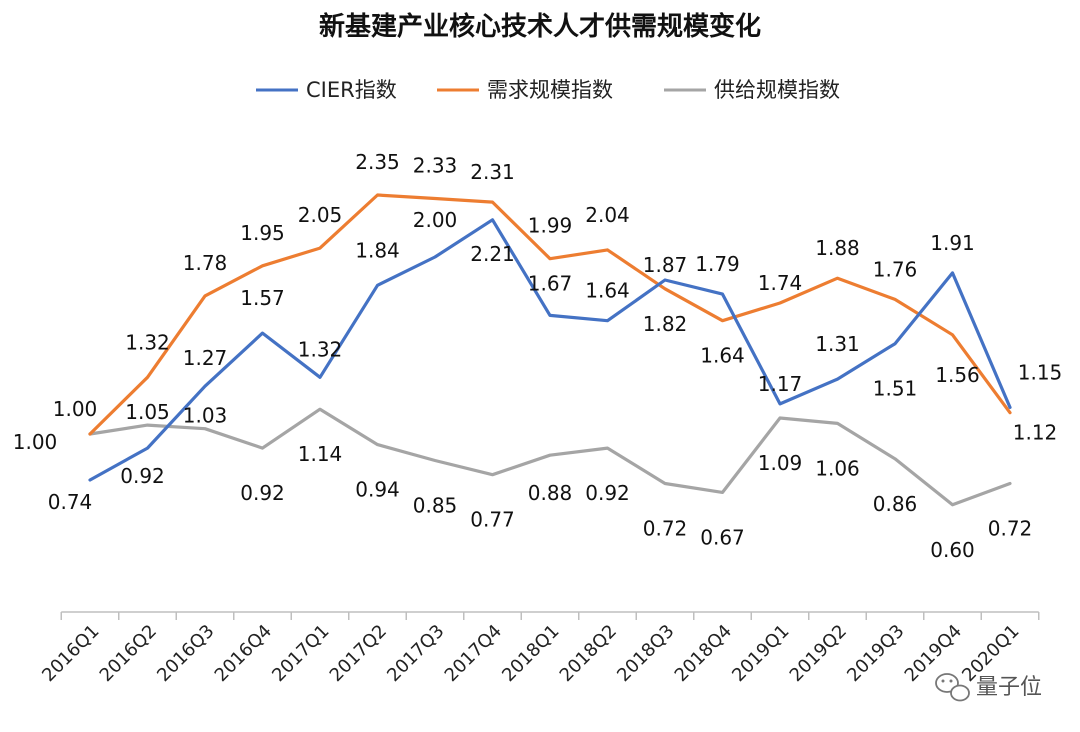  Describe the element at coordinates (1040, 372) in the screenshot. I see `data-label-s0-p16: 1.15` at that location.